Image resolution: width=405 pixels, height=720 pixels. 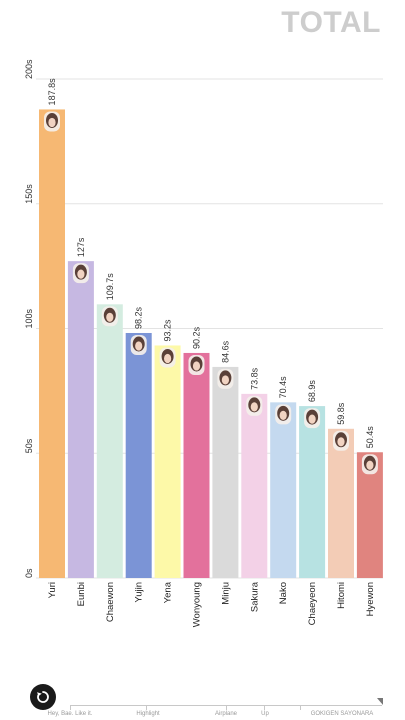 I want to click on category-label: Yuri, so click(x=52, y=590).